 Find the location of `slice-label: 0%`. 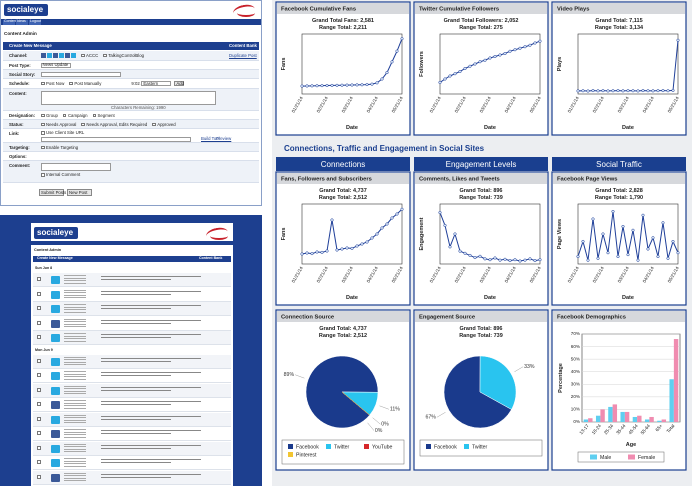

slice-label: 0% is located at coordinates (385, 425).